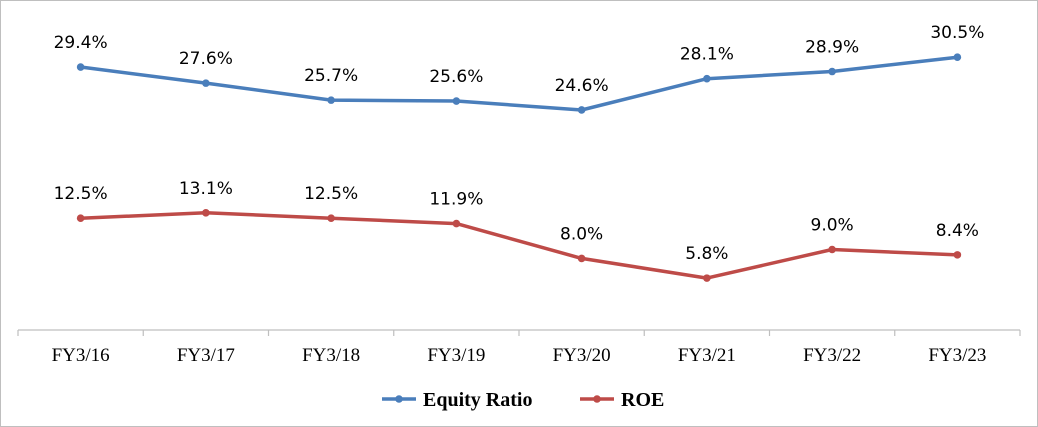 The width and height of the screenshot is (1038, 427). Describe the element at coordinates (706, 254) in the screenshot. I see `data-label-roe: 5.8%` at that location.